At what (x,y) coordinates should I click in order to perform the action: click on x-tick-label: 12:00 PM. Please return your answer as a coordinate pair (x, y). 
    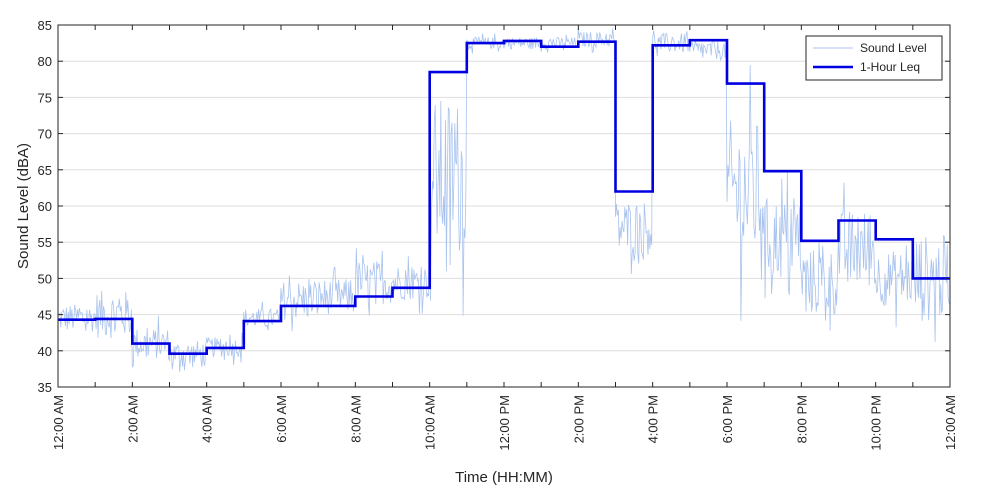
    Looking at the image, I should click on (504, 423).